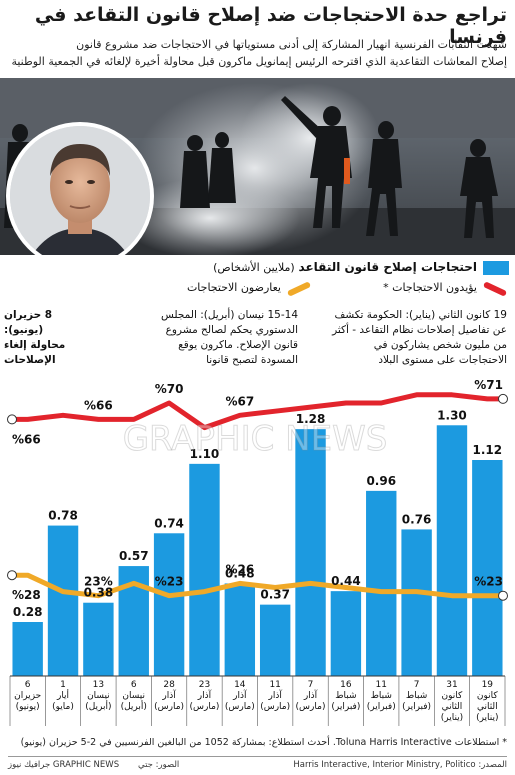 The image size is (515, 775). I want to click on x-tick-label-part: 16, so click(346, 685).